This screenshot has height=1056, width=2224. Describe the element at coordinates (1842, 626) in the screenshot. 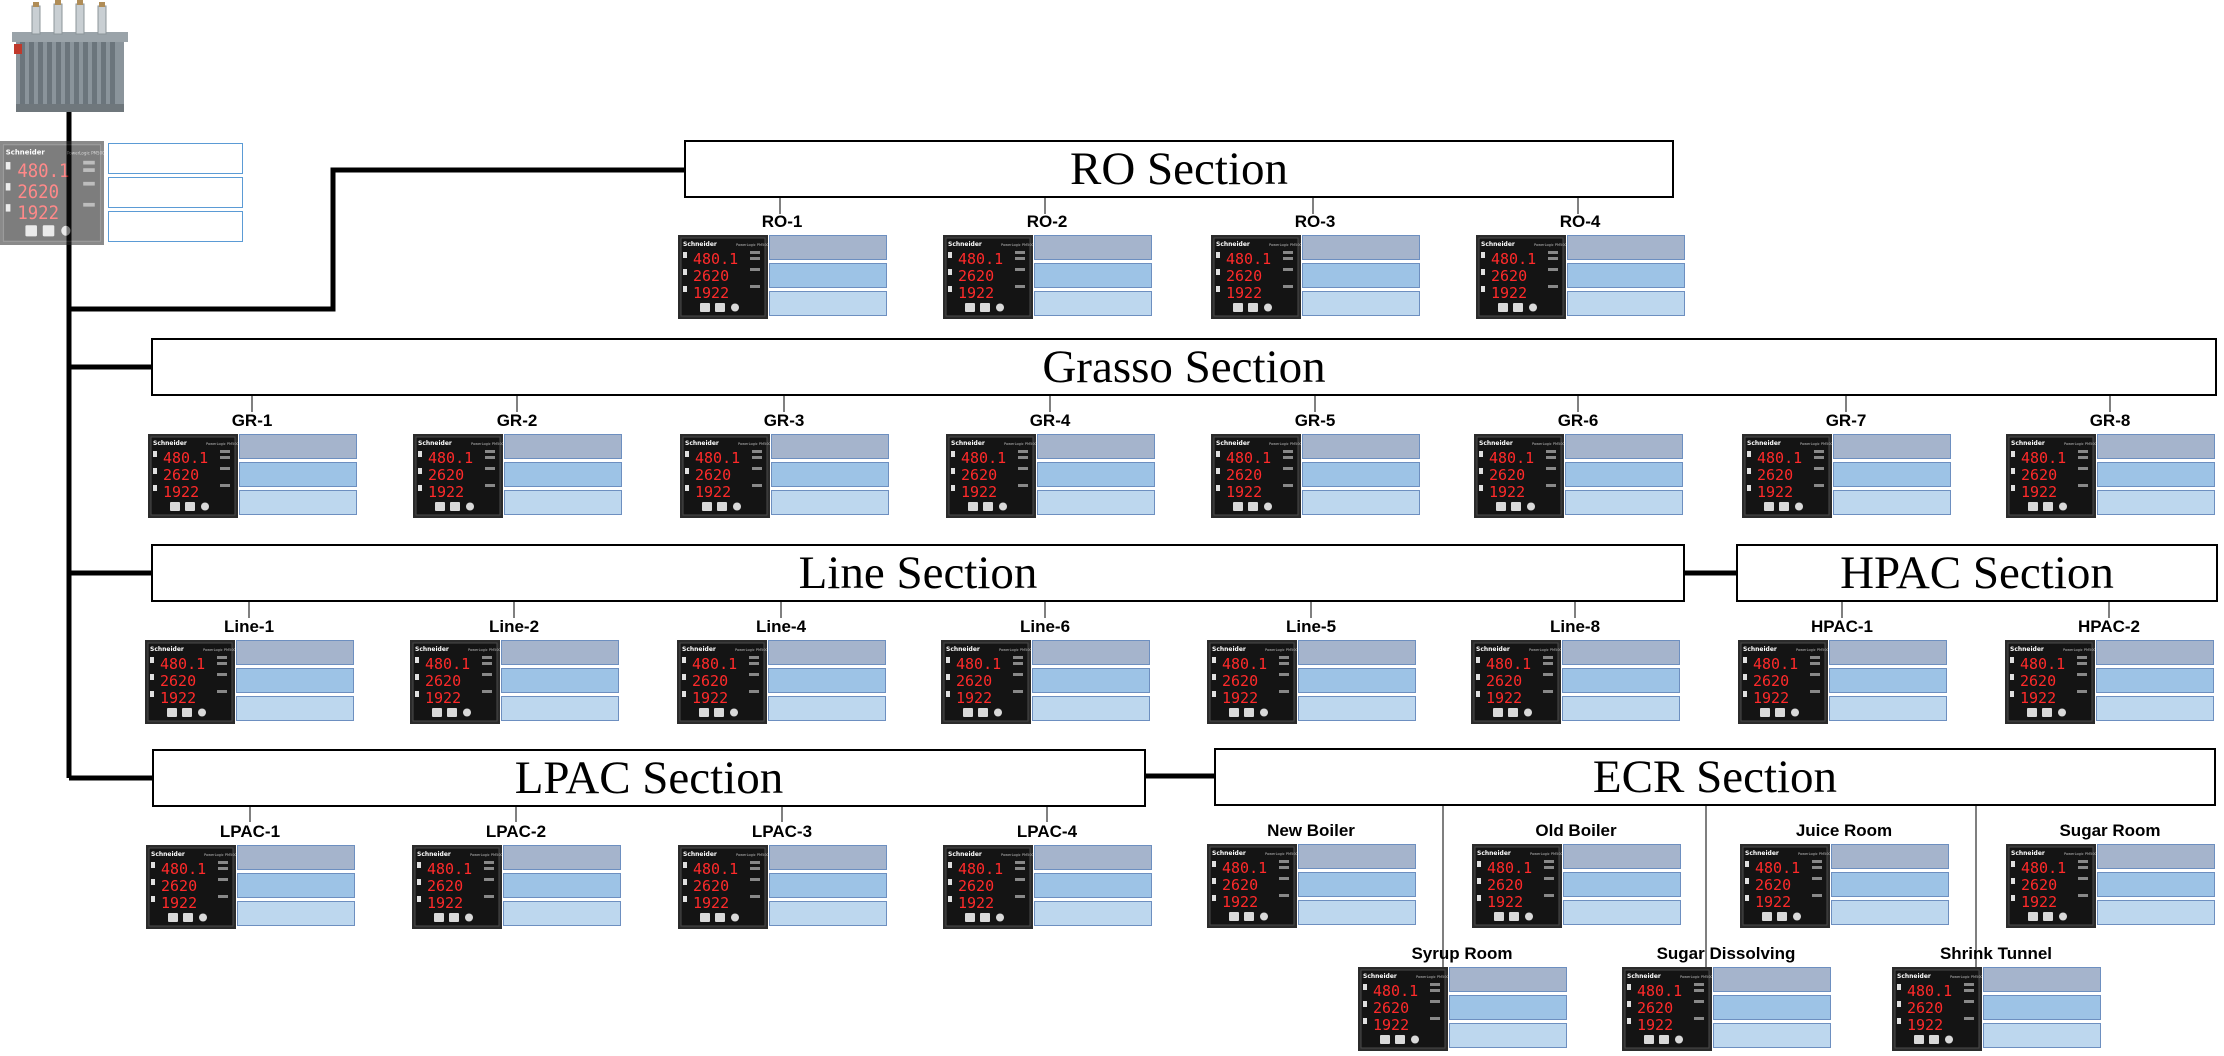

I see `feeder-label: HPAC-1` at that location.